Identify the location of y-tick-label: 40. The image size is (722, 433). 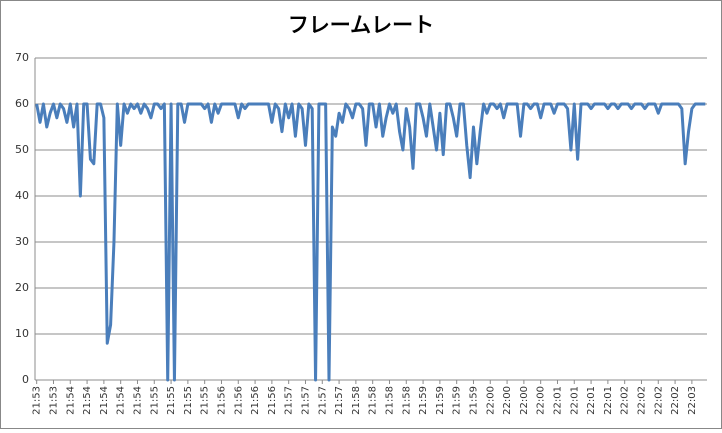
(22, 195).